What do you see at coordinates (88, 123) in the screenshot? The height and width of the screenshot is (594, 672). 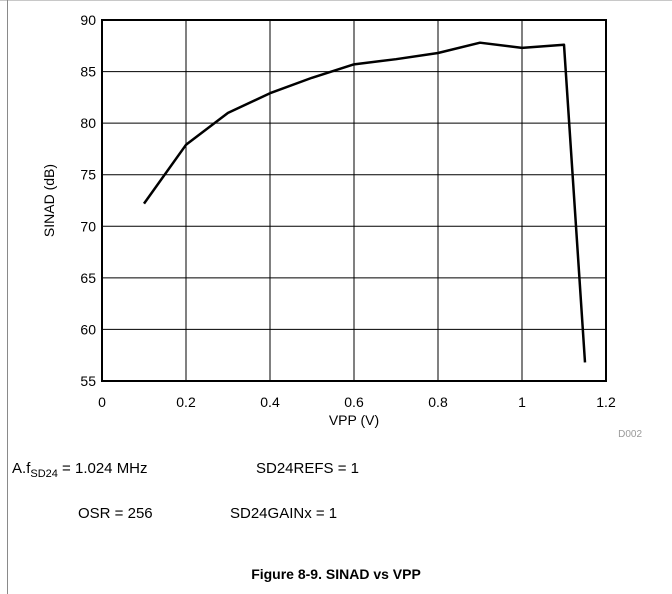 I see `y-tick-label: 80` at bounding box center [88, 123].